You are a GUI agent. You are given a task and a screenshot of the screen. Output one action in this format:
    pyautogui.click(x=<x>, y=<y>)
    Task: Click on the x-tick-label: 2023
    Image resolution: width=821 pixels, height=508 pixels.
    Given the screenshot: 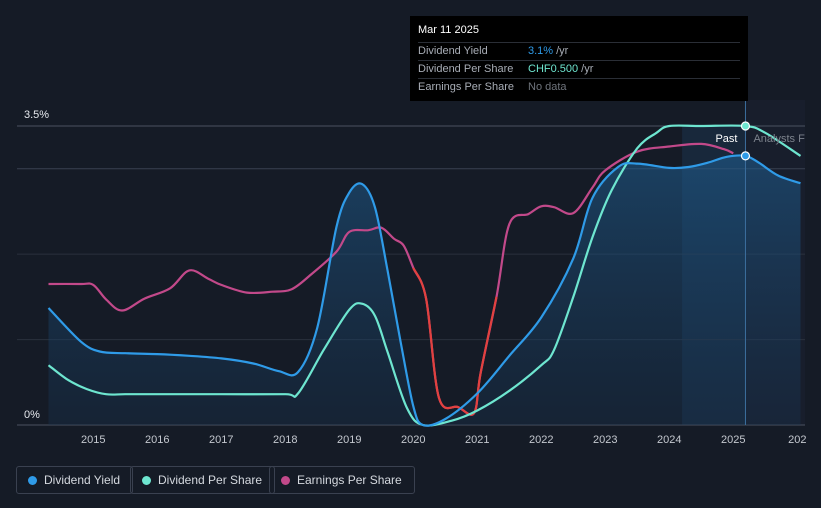 What is the action you would take?
    pyautogui.click(x=605, y=440)
    